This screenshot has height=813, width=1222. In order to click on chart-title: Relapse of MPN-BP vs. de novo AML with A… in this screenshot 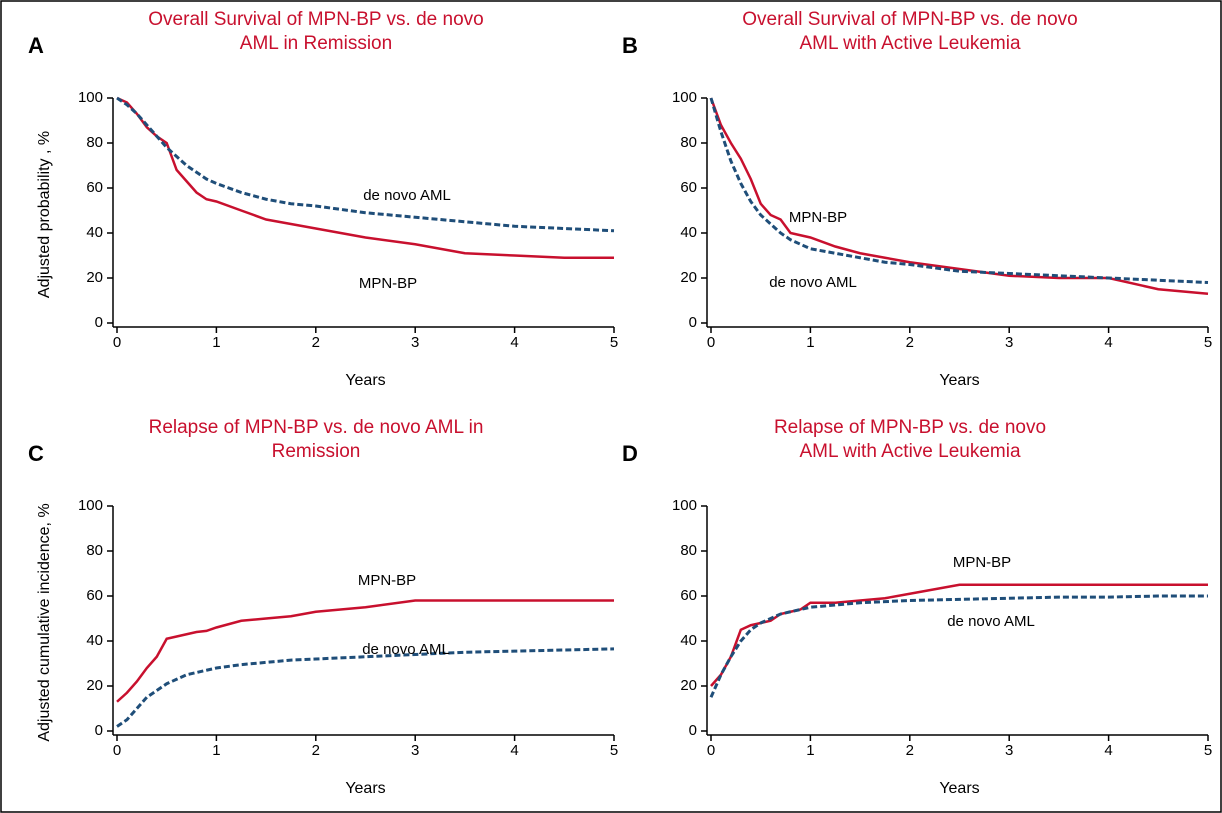, I will do `click(910, 439)`.